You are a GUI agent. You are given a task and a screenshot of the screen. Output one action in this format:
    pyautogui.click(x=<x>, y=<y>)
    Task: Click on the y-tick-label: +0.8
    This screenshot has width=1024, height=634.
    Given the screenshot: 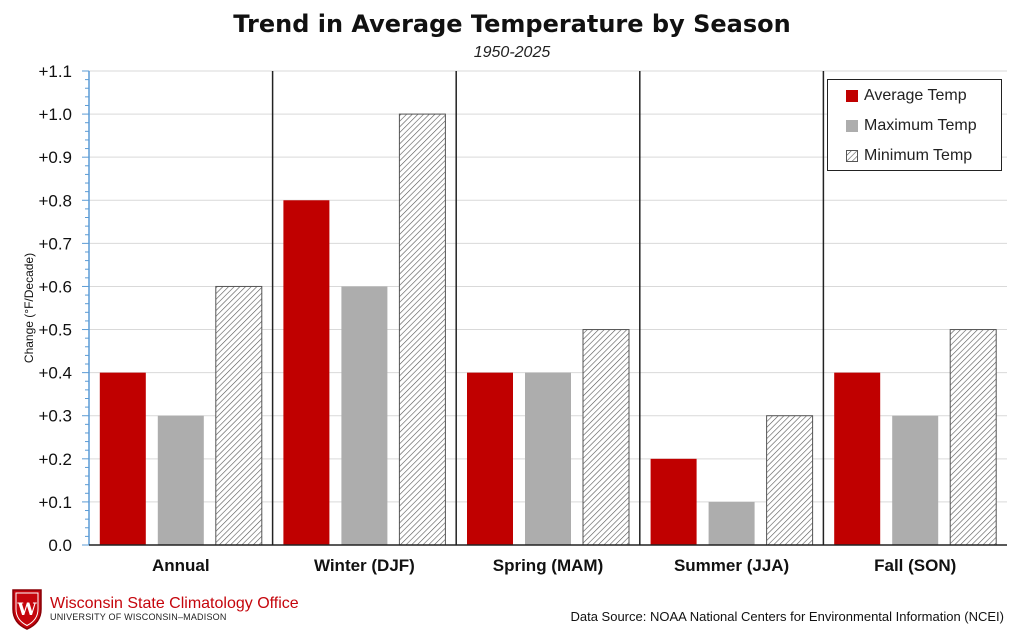 What is the action you would take?
    pyautogui.click(x=55, y=200)
    